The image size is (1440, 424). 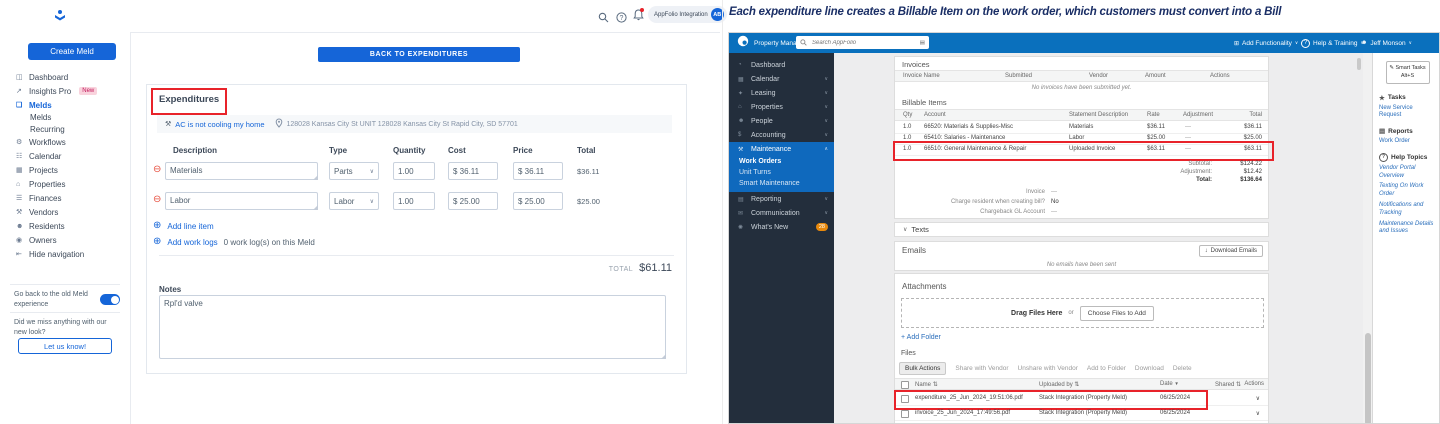 What do you see at coordinates (781, 172) in the screenshot?
I see `nav-unit-turns: Unit Turns` at bounding box center [781, 172].